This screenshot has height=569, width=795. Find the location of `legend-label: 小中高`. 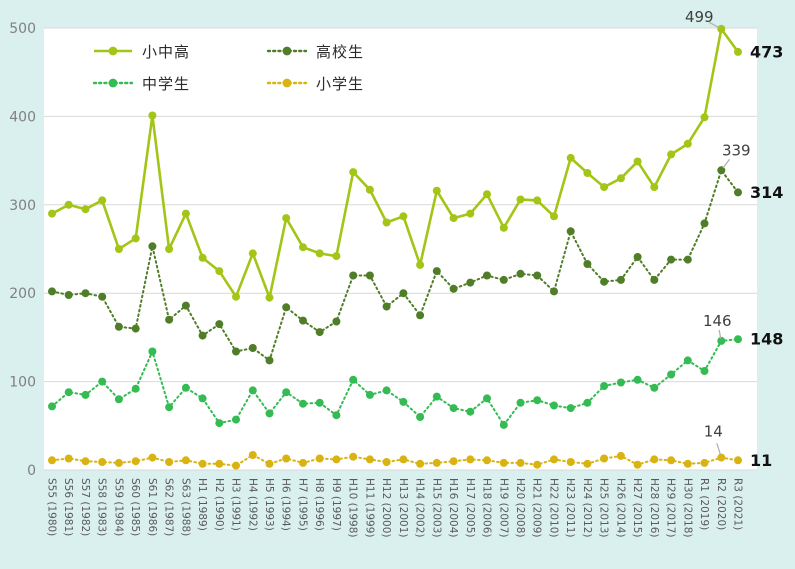

legend-label: 小中高 is located at coordinates (166, 51).